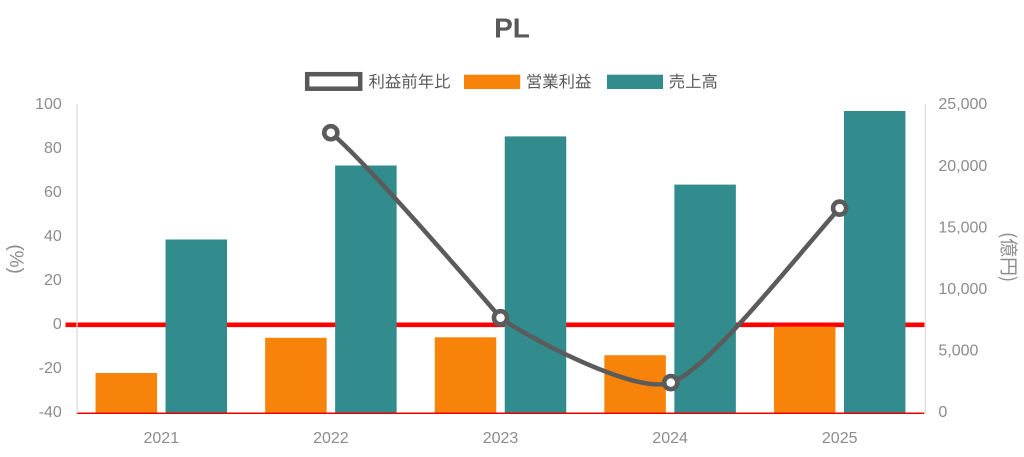 Image resolution: width=1024 pixels, height=457 pixels. Describe the element at coordinates (501, 438) in the screenshot. I see `svg-text: 2023` at that location.